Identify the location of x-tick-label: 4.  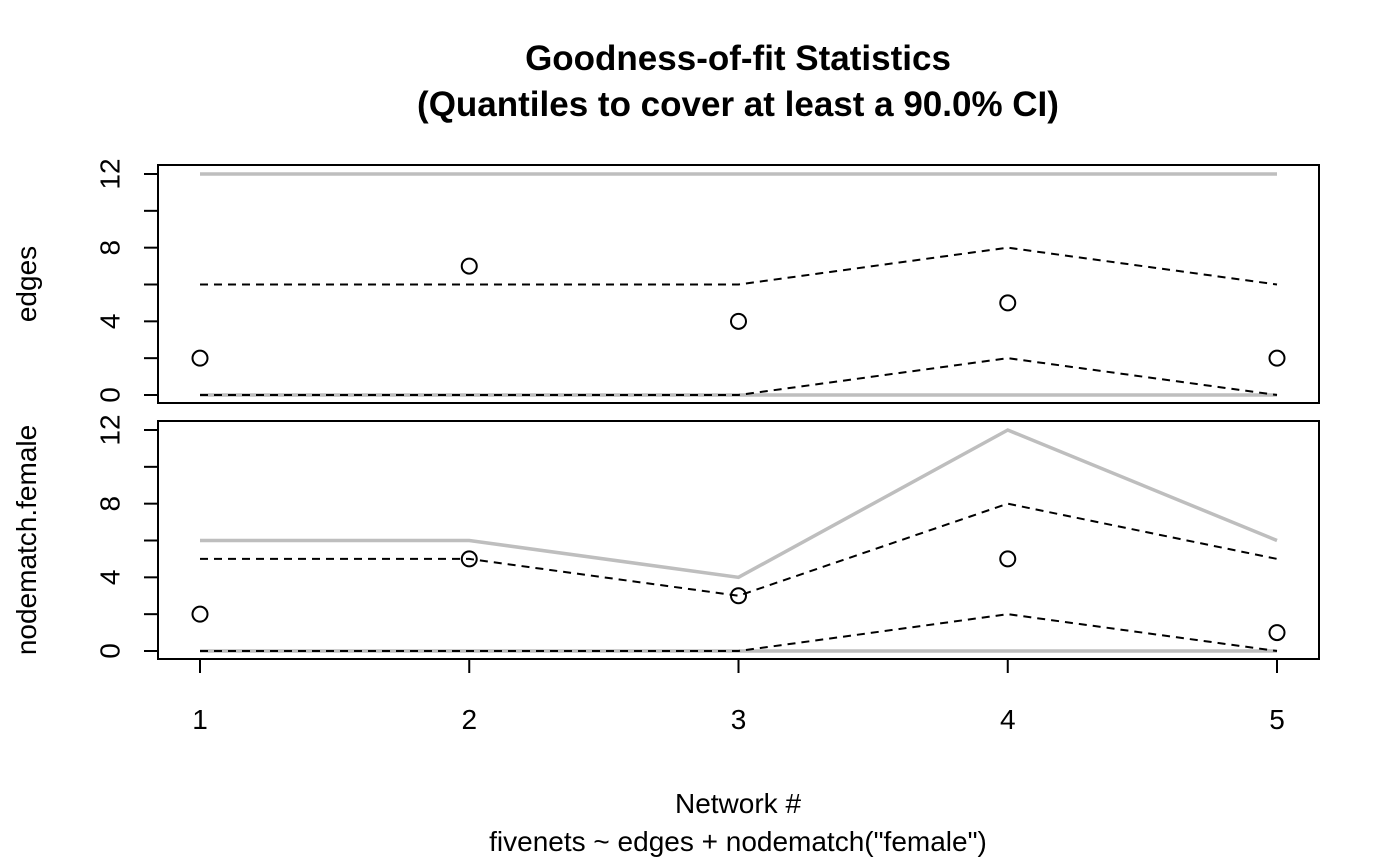
(1008, 719).